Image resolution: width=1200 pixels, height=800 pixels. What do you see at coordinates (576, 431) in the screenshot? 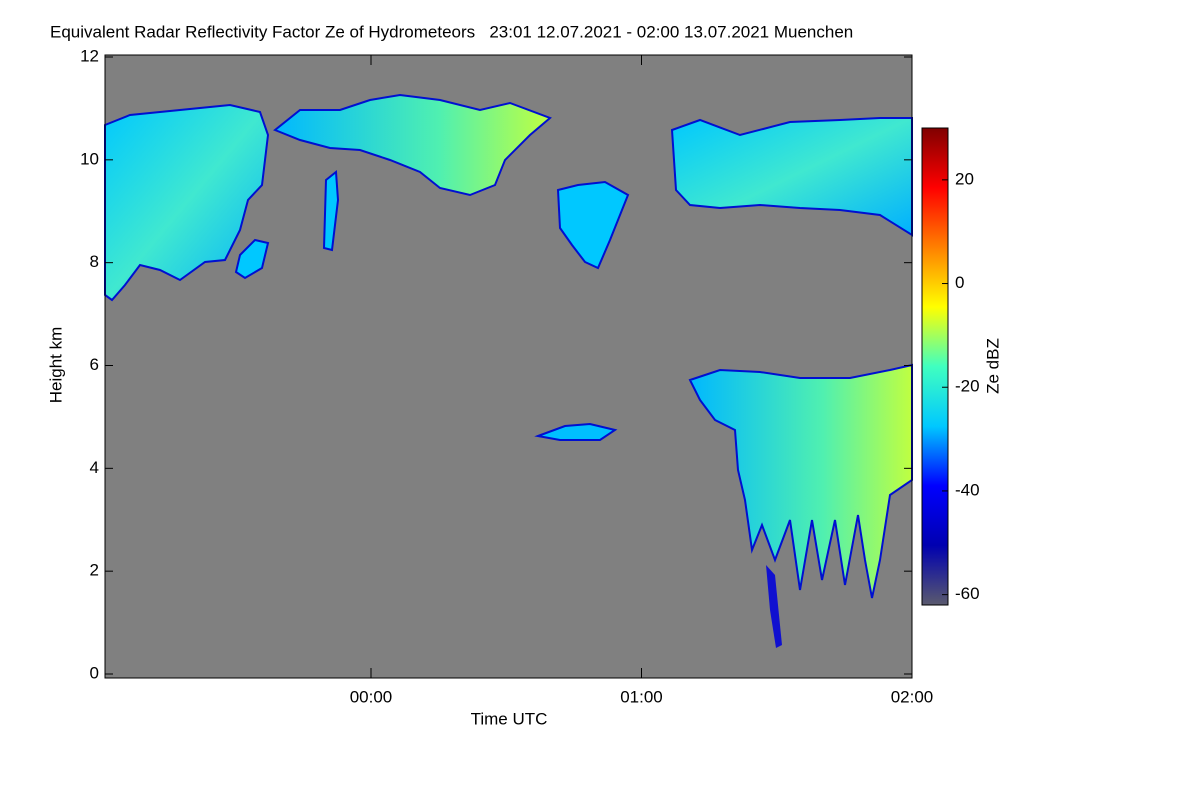
I see `echo-thin-layer` at bounding box center [576, 431].